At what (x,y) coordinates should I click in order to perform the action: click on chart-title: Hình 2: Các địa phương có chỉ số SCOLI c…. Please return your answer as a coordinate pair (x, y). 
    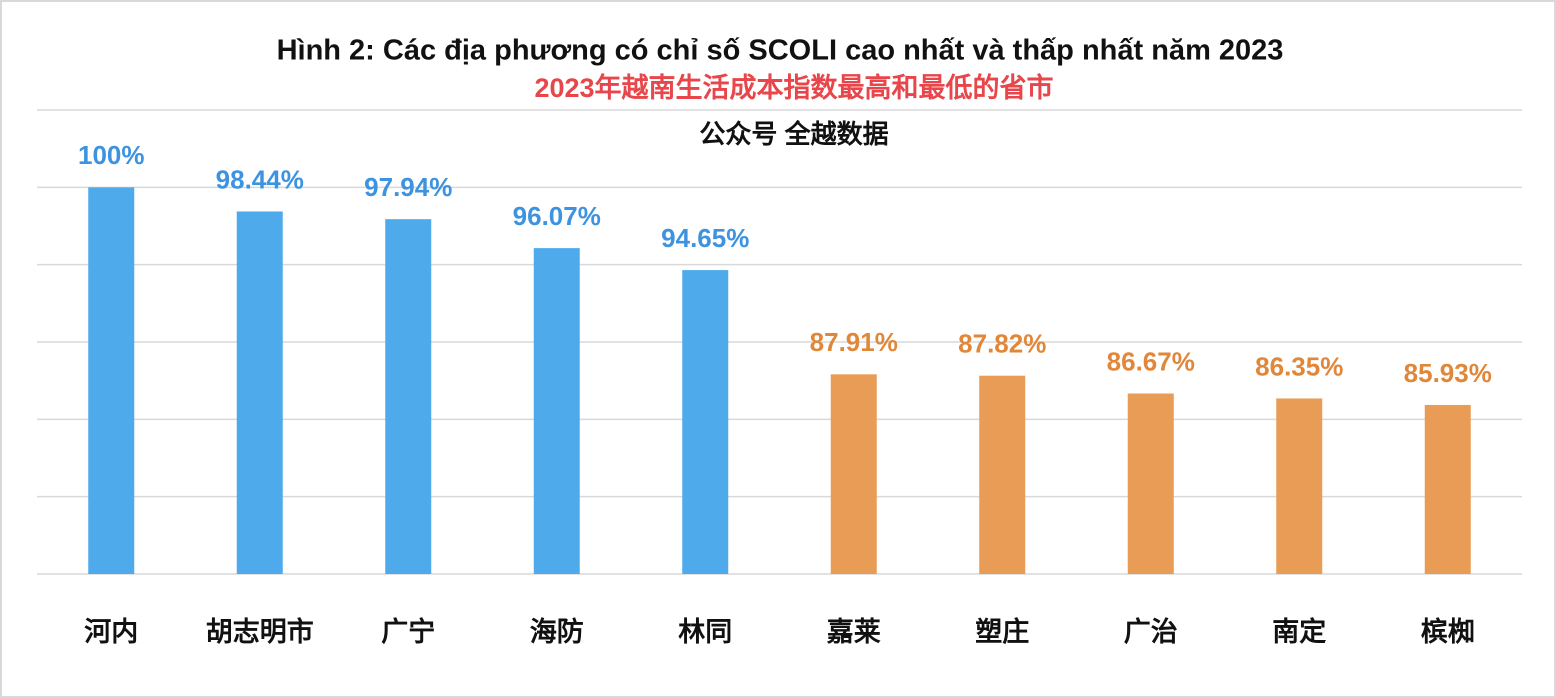
    Looking at the image, I should click on (780, 51).